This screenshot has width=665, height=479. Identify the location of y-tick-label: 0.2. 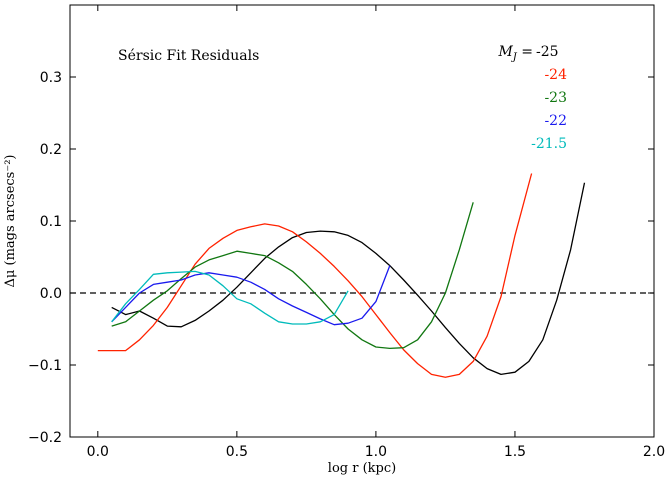
(51, 150).